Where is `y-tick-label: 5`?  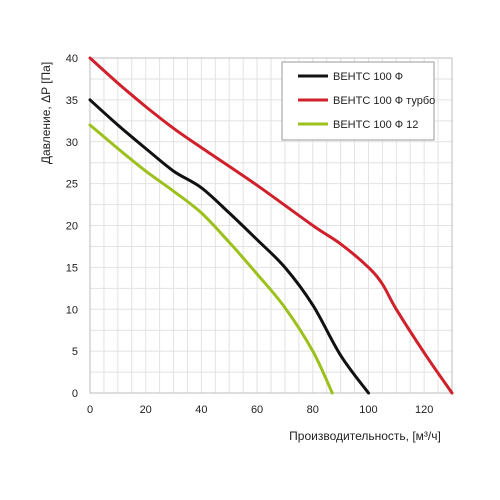
y-tick-label: 5 is located at coordinates (75, 352).